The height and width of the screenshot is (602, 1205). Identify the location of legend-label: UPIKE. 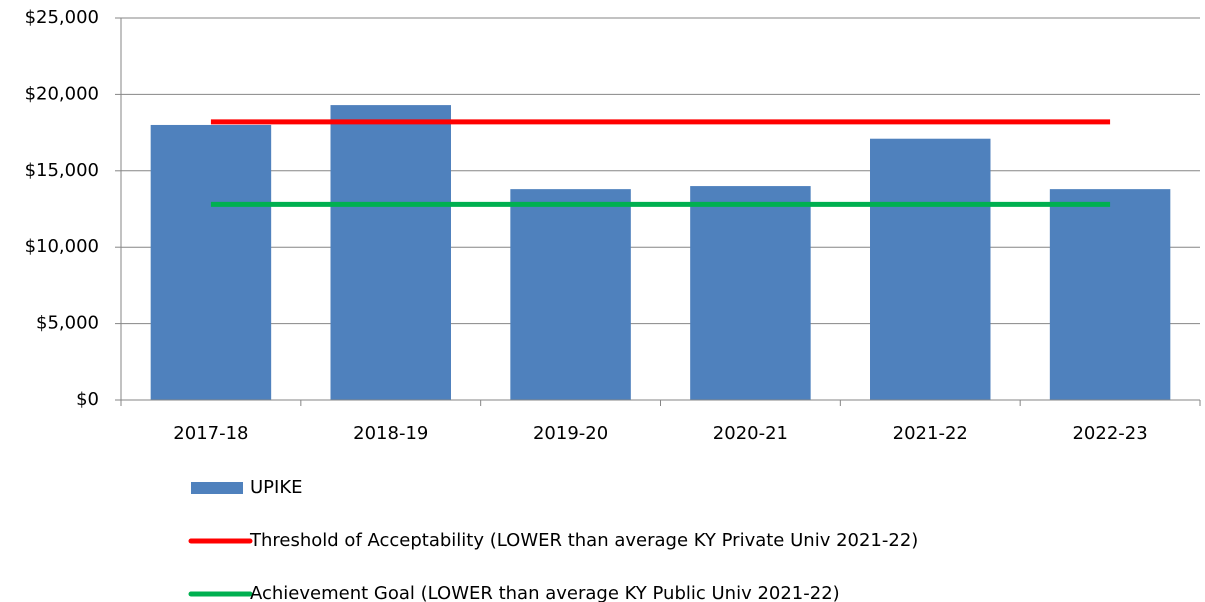
(276, 487).